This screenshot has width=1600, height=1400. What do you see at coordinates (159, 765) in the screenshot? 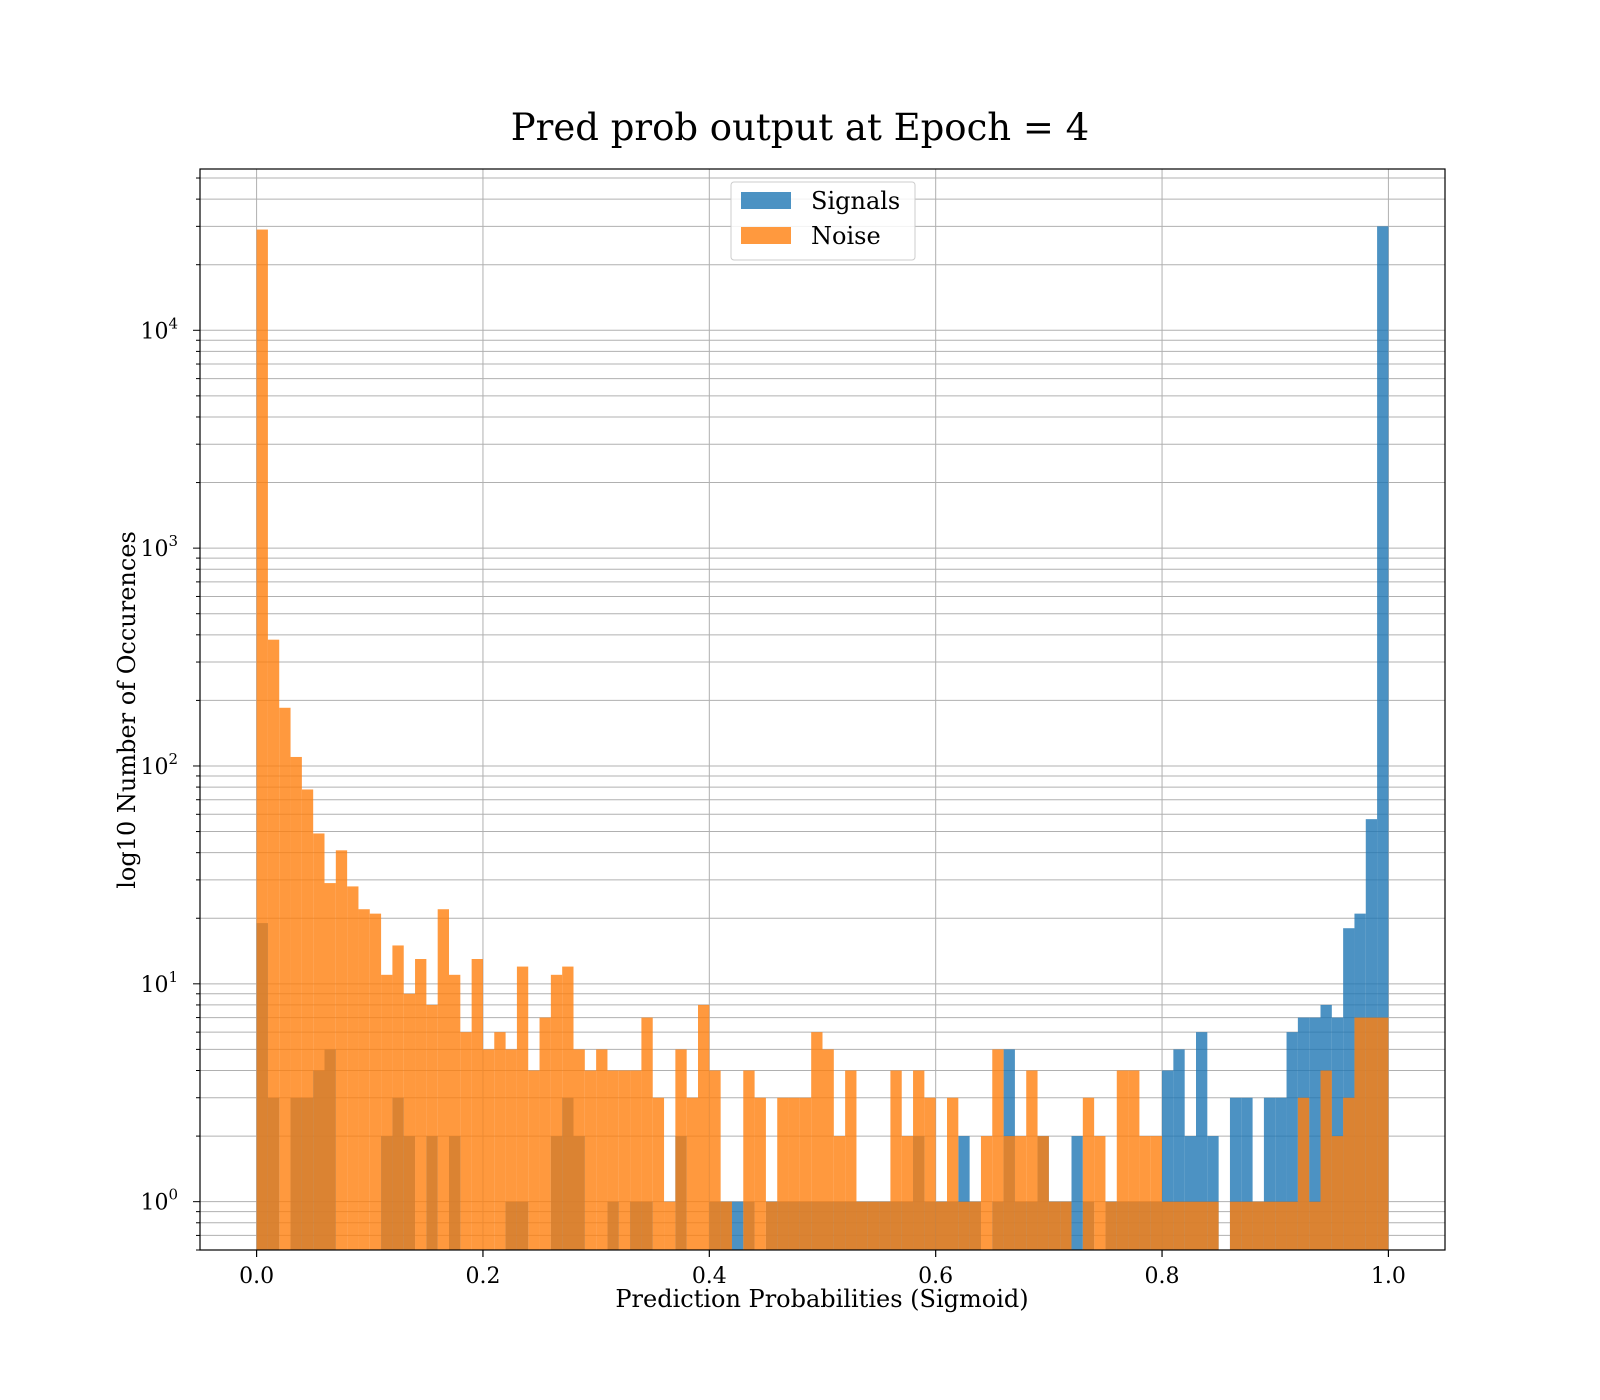
I see `y-tick-label: 10²` at bounding box center [159, 765].